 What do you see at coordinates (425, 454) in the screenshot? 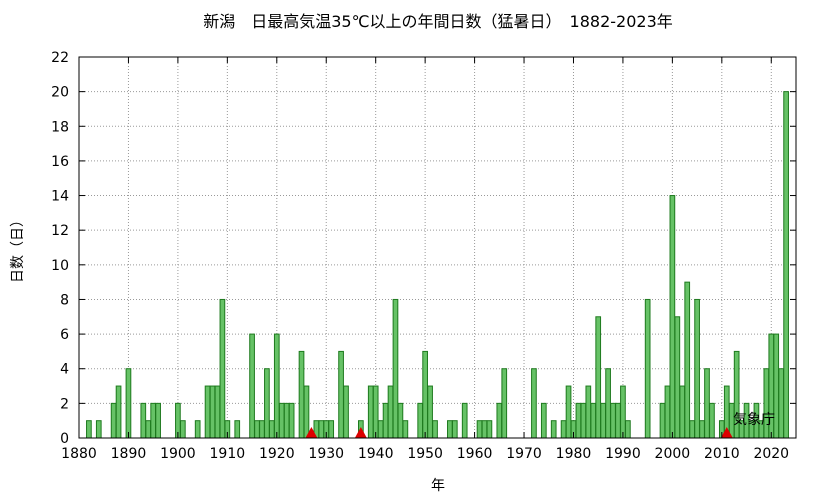
I see `x-tick-label: 1950` at bounding box center [425, 454].